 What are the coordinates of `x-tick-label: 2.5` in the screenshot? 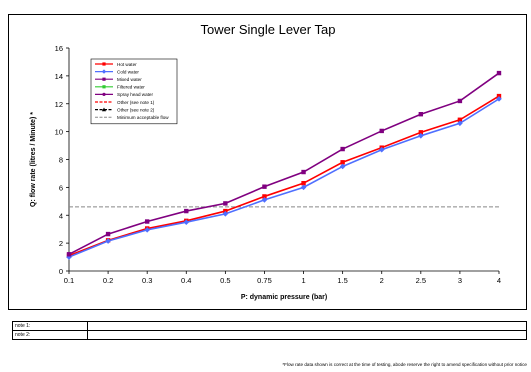 It's located at (421, 280).